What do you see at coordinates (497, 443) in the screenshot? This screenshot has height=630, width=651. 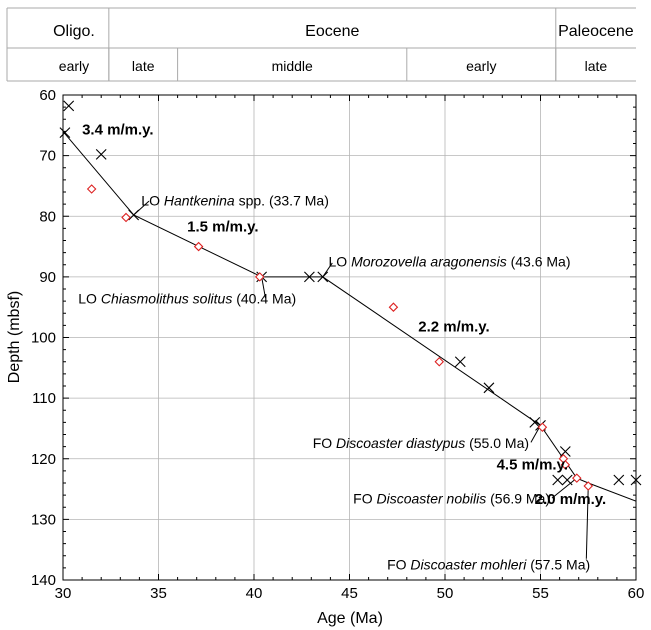 I see `datum-age: (55.0 Ma)` at bounding box center [497, 443].